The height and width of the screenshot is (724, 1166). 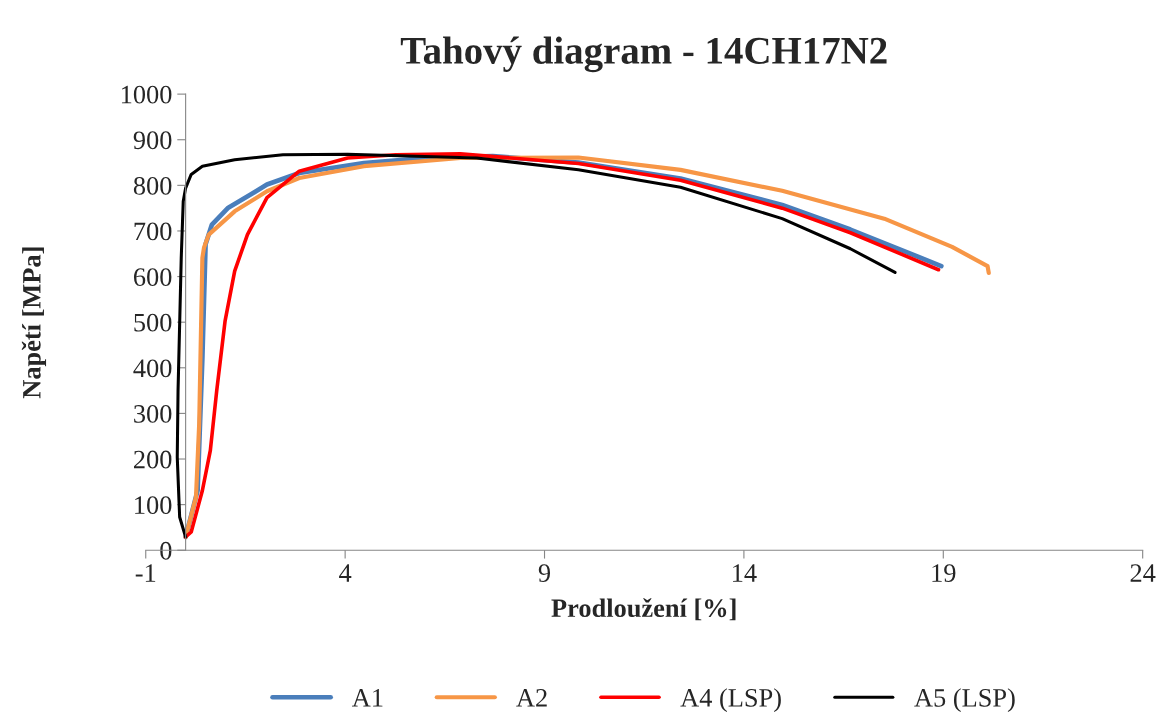 What do you see at coordinates (745, 573) in the screenshot?
I see `x-tick-label: 14` at bounding box center [745, 573].